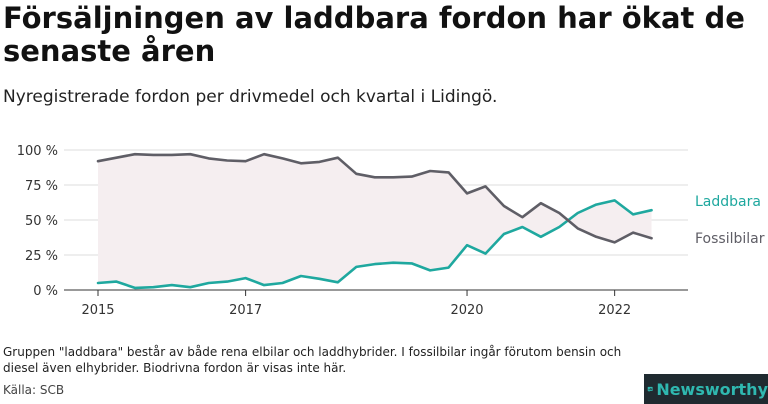  What do you see at coordinates (41, 221) in the screenshot?
I see `y-tick-label: 50 %` at bounding box center [41, 221].